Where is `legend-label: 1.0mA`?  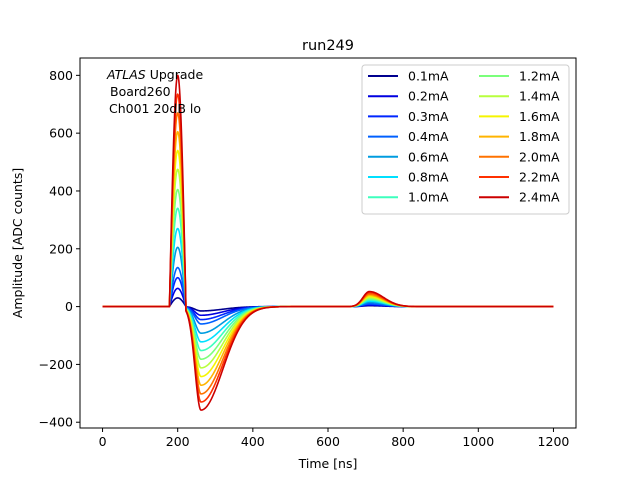 legend-label: 1.0mA is located at coordinates (428, 197).